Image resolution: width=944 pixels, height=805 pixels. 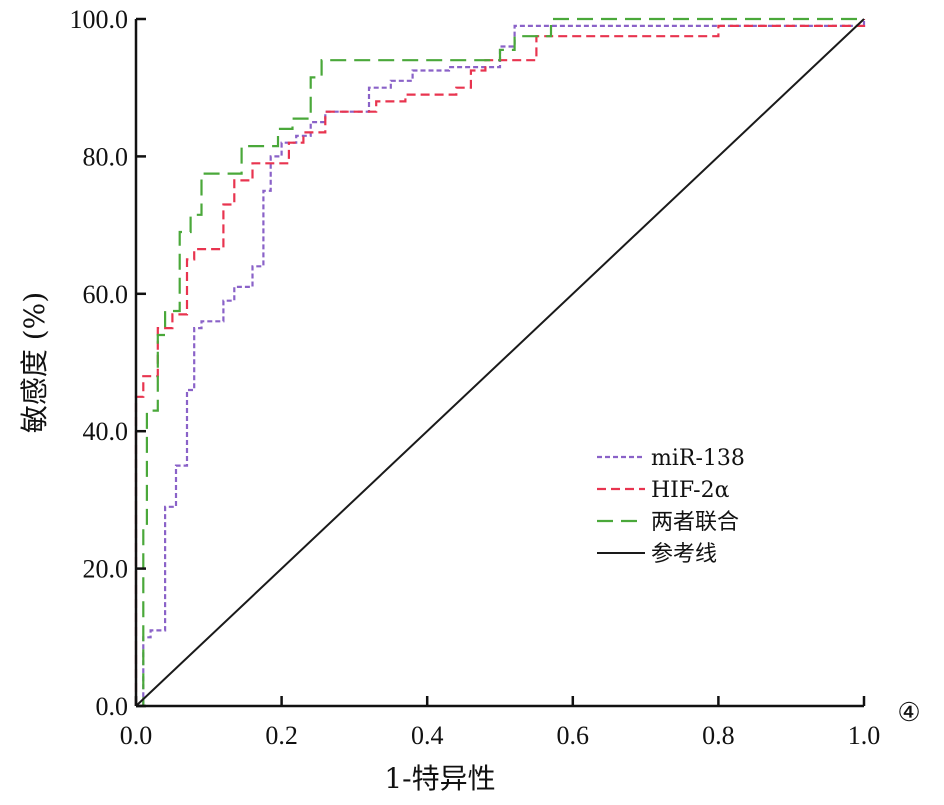 I want to click on y-tick-label: 20.0, so click(x=106, y=569).